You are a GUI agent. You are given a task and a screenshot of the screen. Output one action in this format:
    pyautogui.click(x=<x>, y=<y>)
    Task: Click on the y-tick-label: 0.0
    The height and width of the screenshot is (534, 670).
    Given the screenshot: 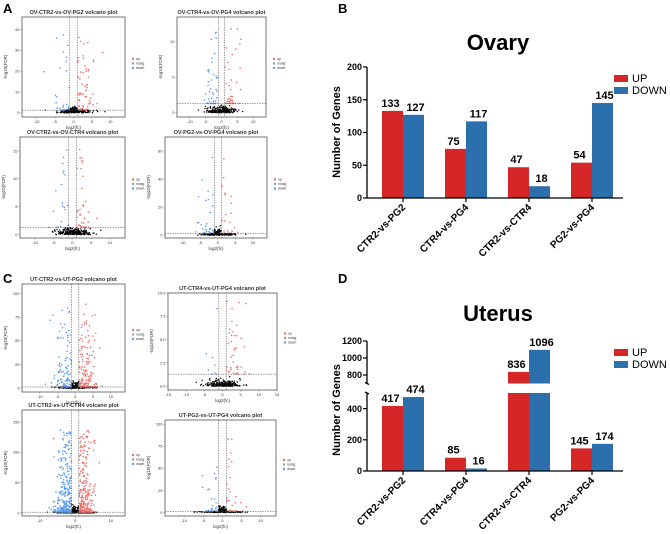 What is the action you would take?
    pyautogui.click(x=163, y=386)
    